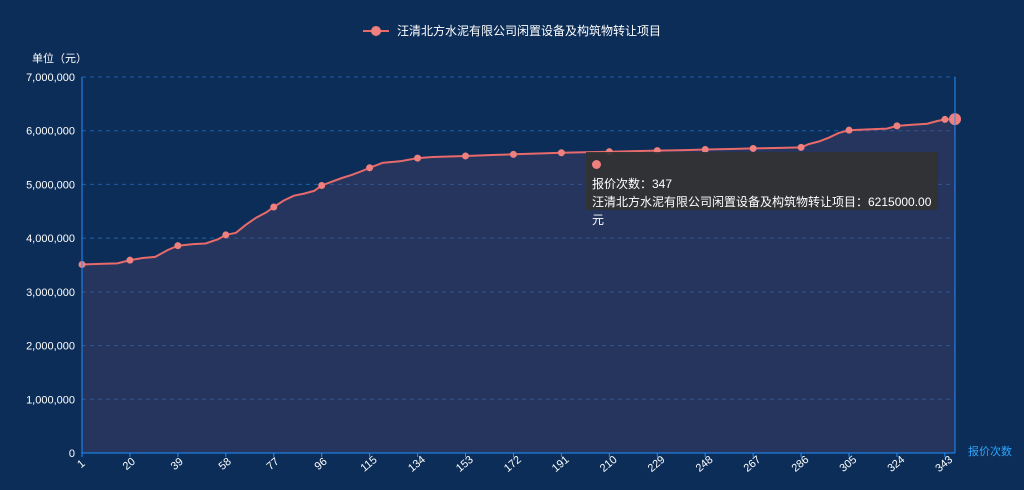 Image resolution: width=1024 pixels, height=490 pixels. What do you see at coordinates (321, 464) in the screenshot?
I see `x-tick-label: 96` at bounding box center [321, 464].